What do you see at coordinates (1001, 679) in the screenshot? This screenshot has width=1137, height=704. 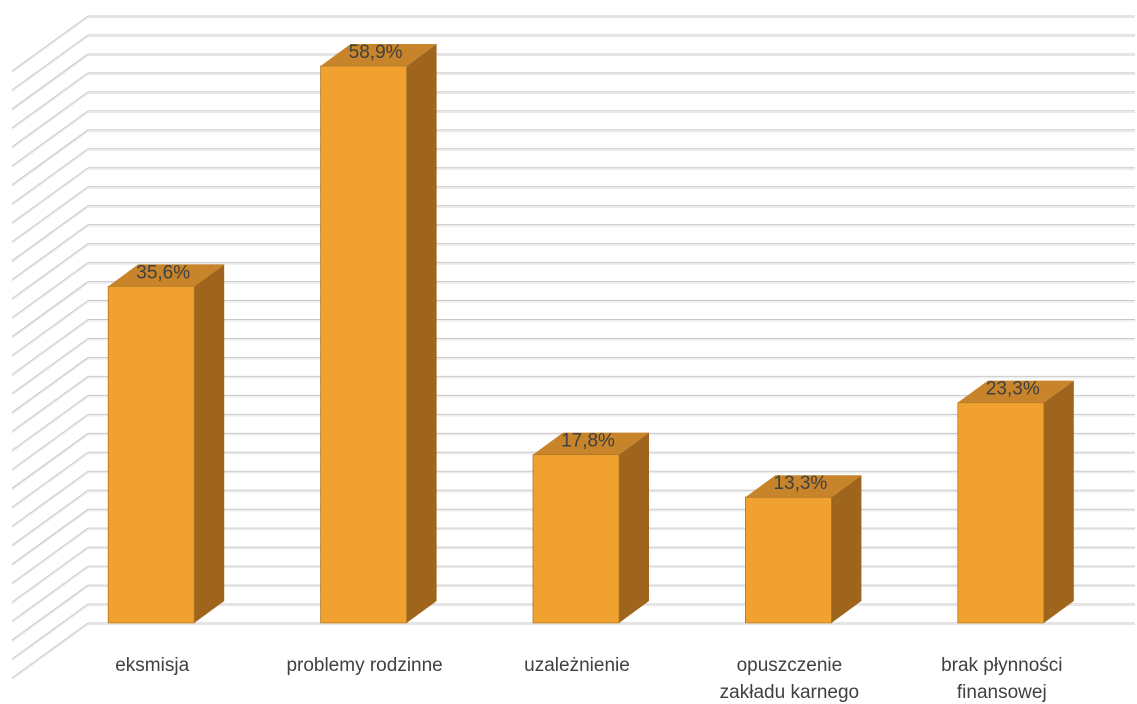 I see `category-label: brak płynności finansowej` at bounding box center [1001, 679].